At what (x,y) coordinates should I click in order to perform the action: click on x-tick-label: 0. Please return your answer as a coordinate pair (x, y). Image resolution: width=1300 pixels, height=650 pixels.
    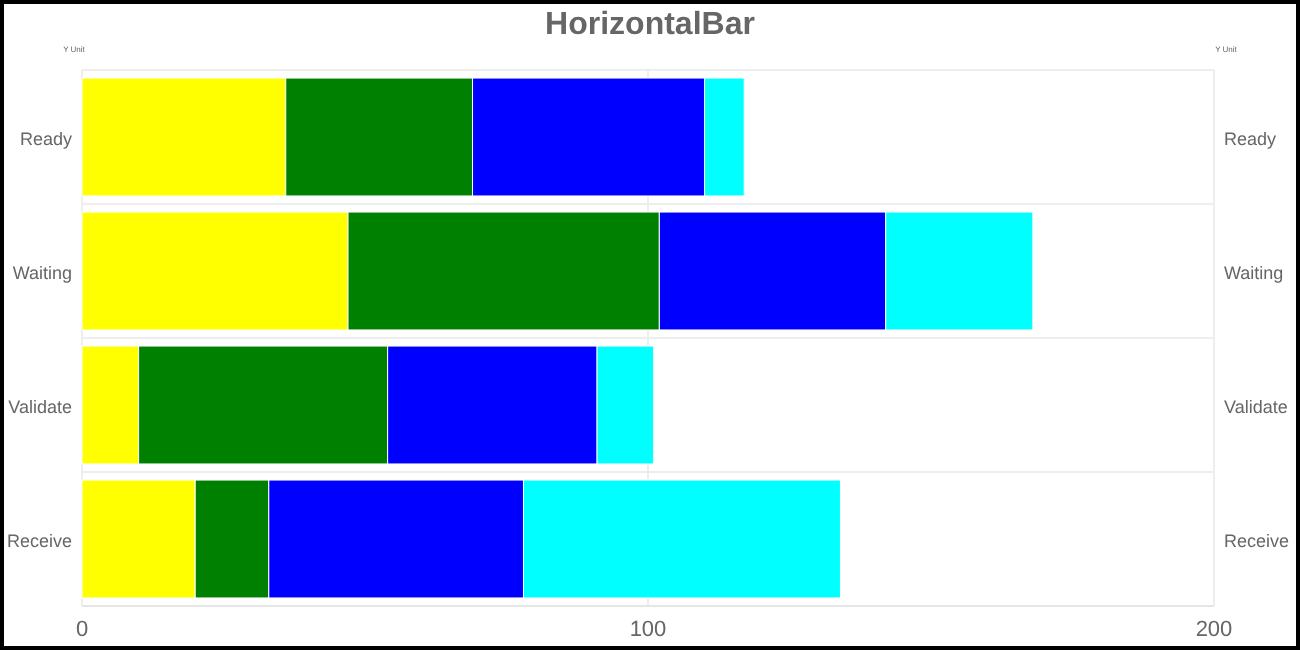
    Looking at the image, I should click on (82, 630).